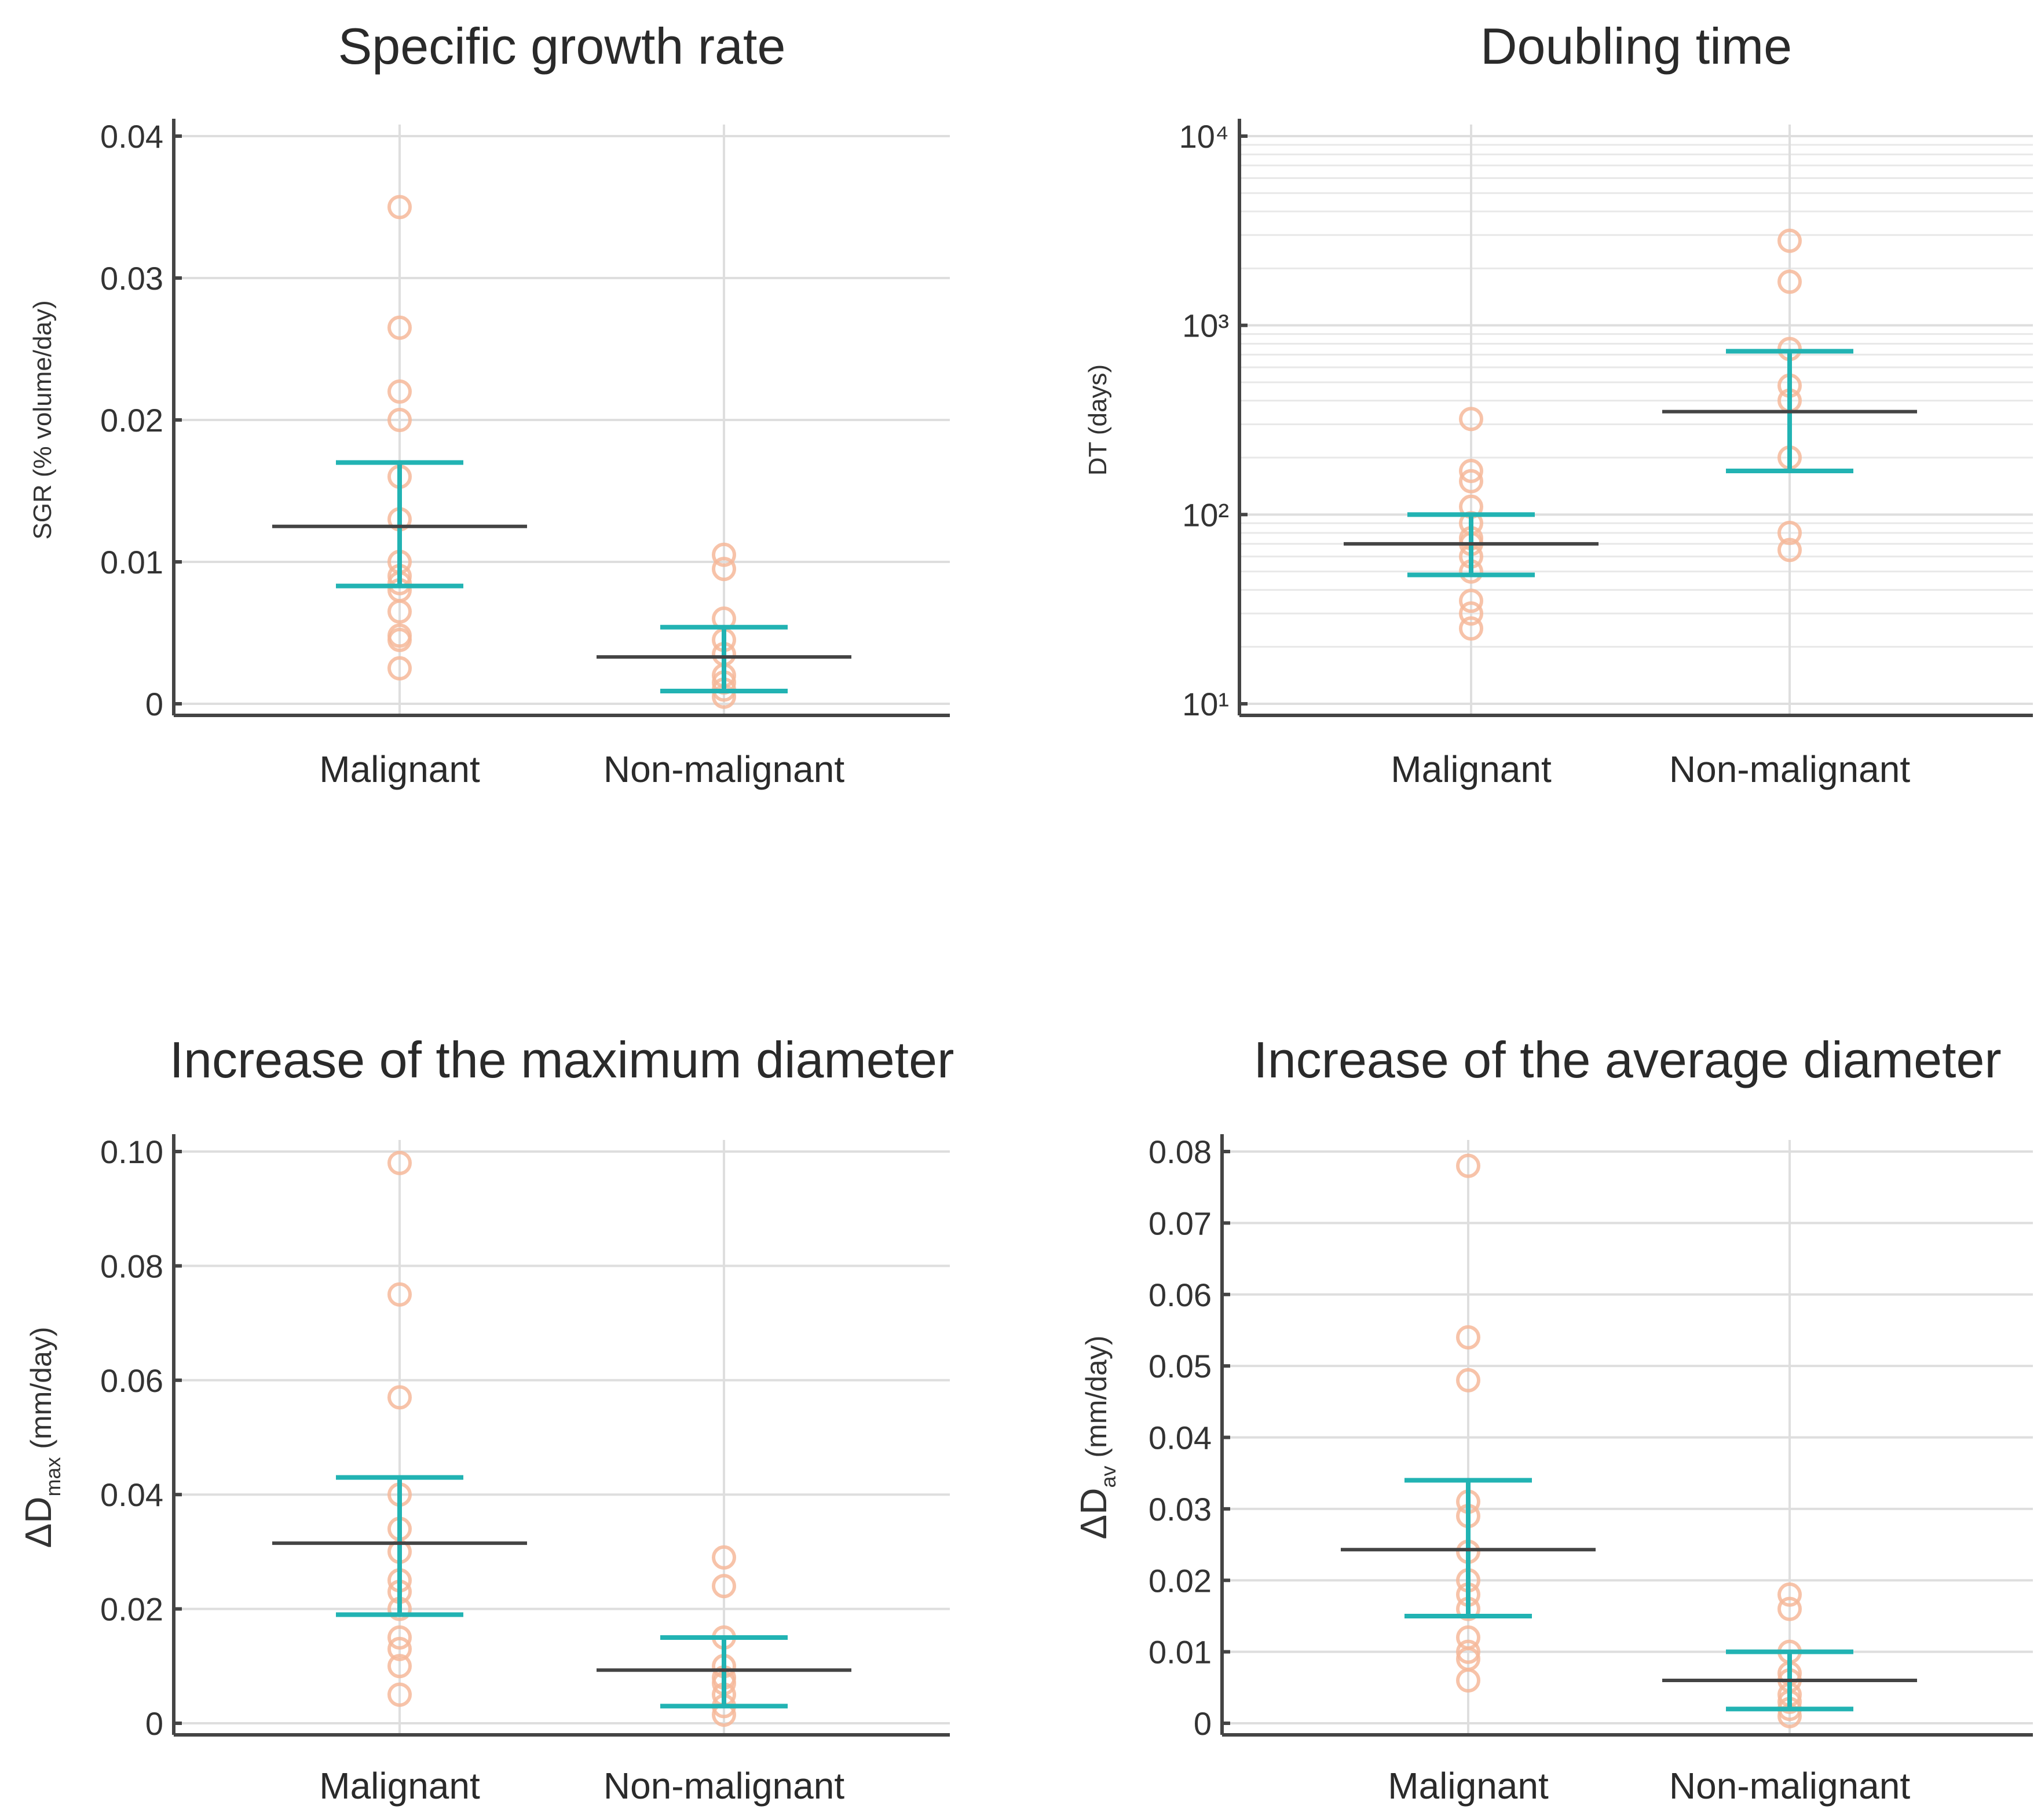 This screenshot has height=1820, width=2041. What do you see at coordinates (1627, 1059) in the screenshot?
I see `chart-title: Increase of the average diameter` at bounding box center [1627, 1059].